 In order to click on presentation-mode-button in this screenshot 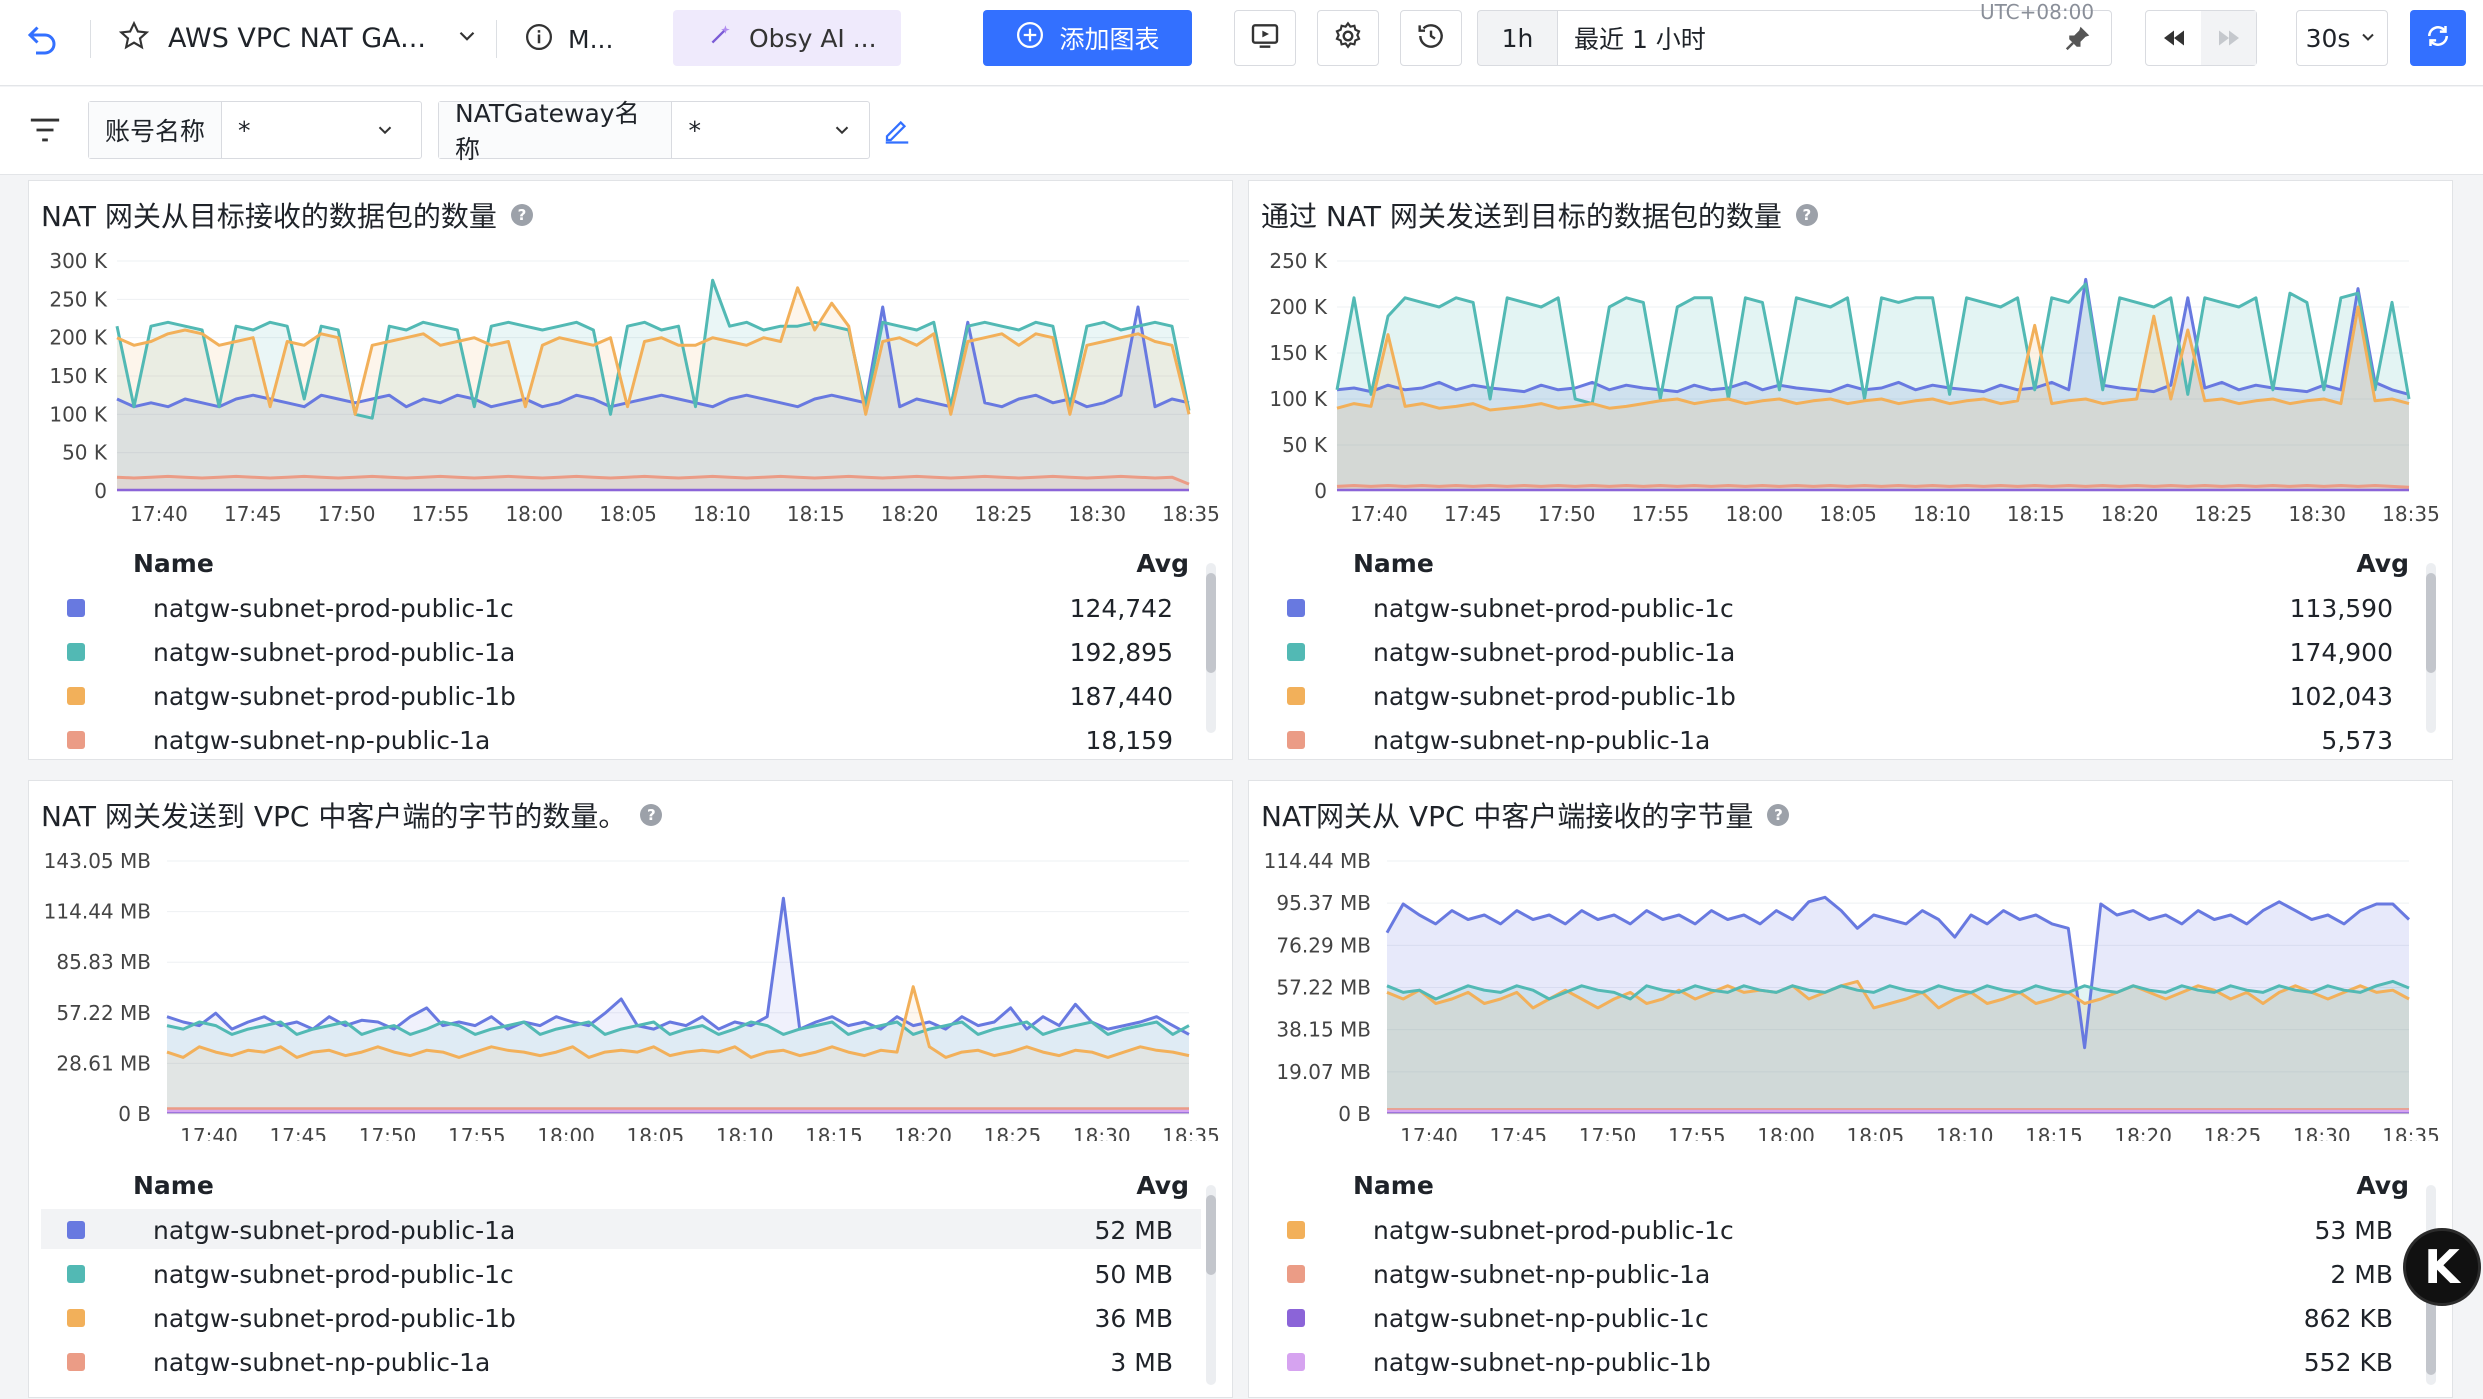, I will do `click(1265, 38)`.